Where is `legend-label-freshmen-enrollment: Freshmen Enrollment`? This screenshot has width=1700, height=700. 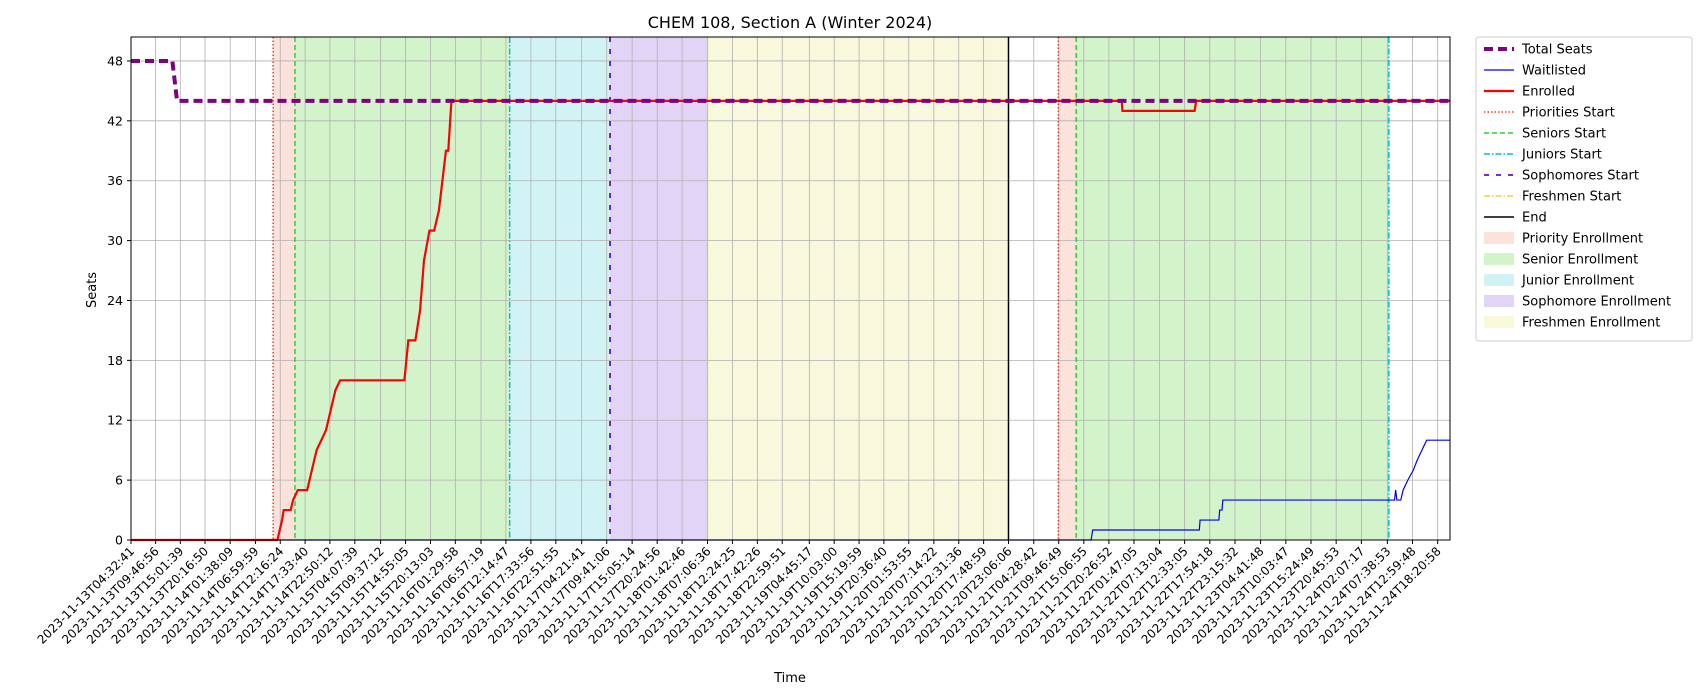
legend-label-freshmen-enrollment: Freshmen Enrollment is located at coordinates (1591, 323).